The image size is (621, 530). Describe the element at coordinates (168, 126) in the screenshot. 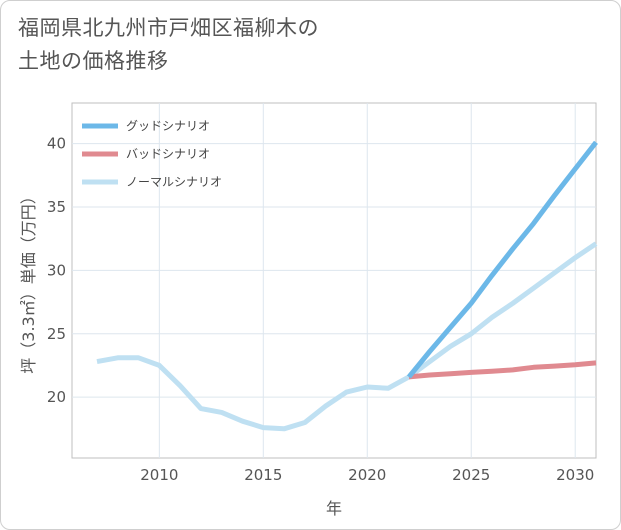

I see `legend-label: グッドシナリオ` at that location.